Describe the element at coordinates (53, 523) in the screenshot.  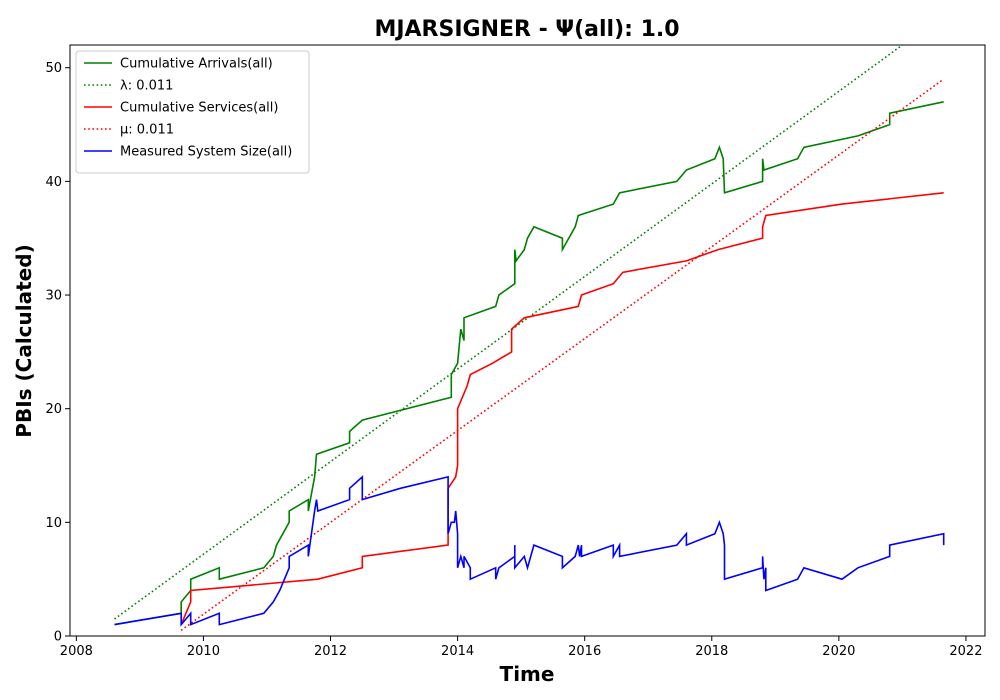
I see `y-tick-label: 10` at that location.